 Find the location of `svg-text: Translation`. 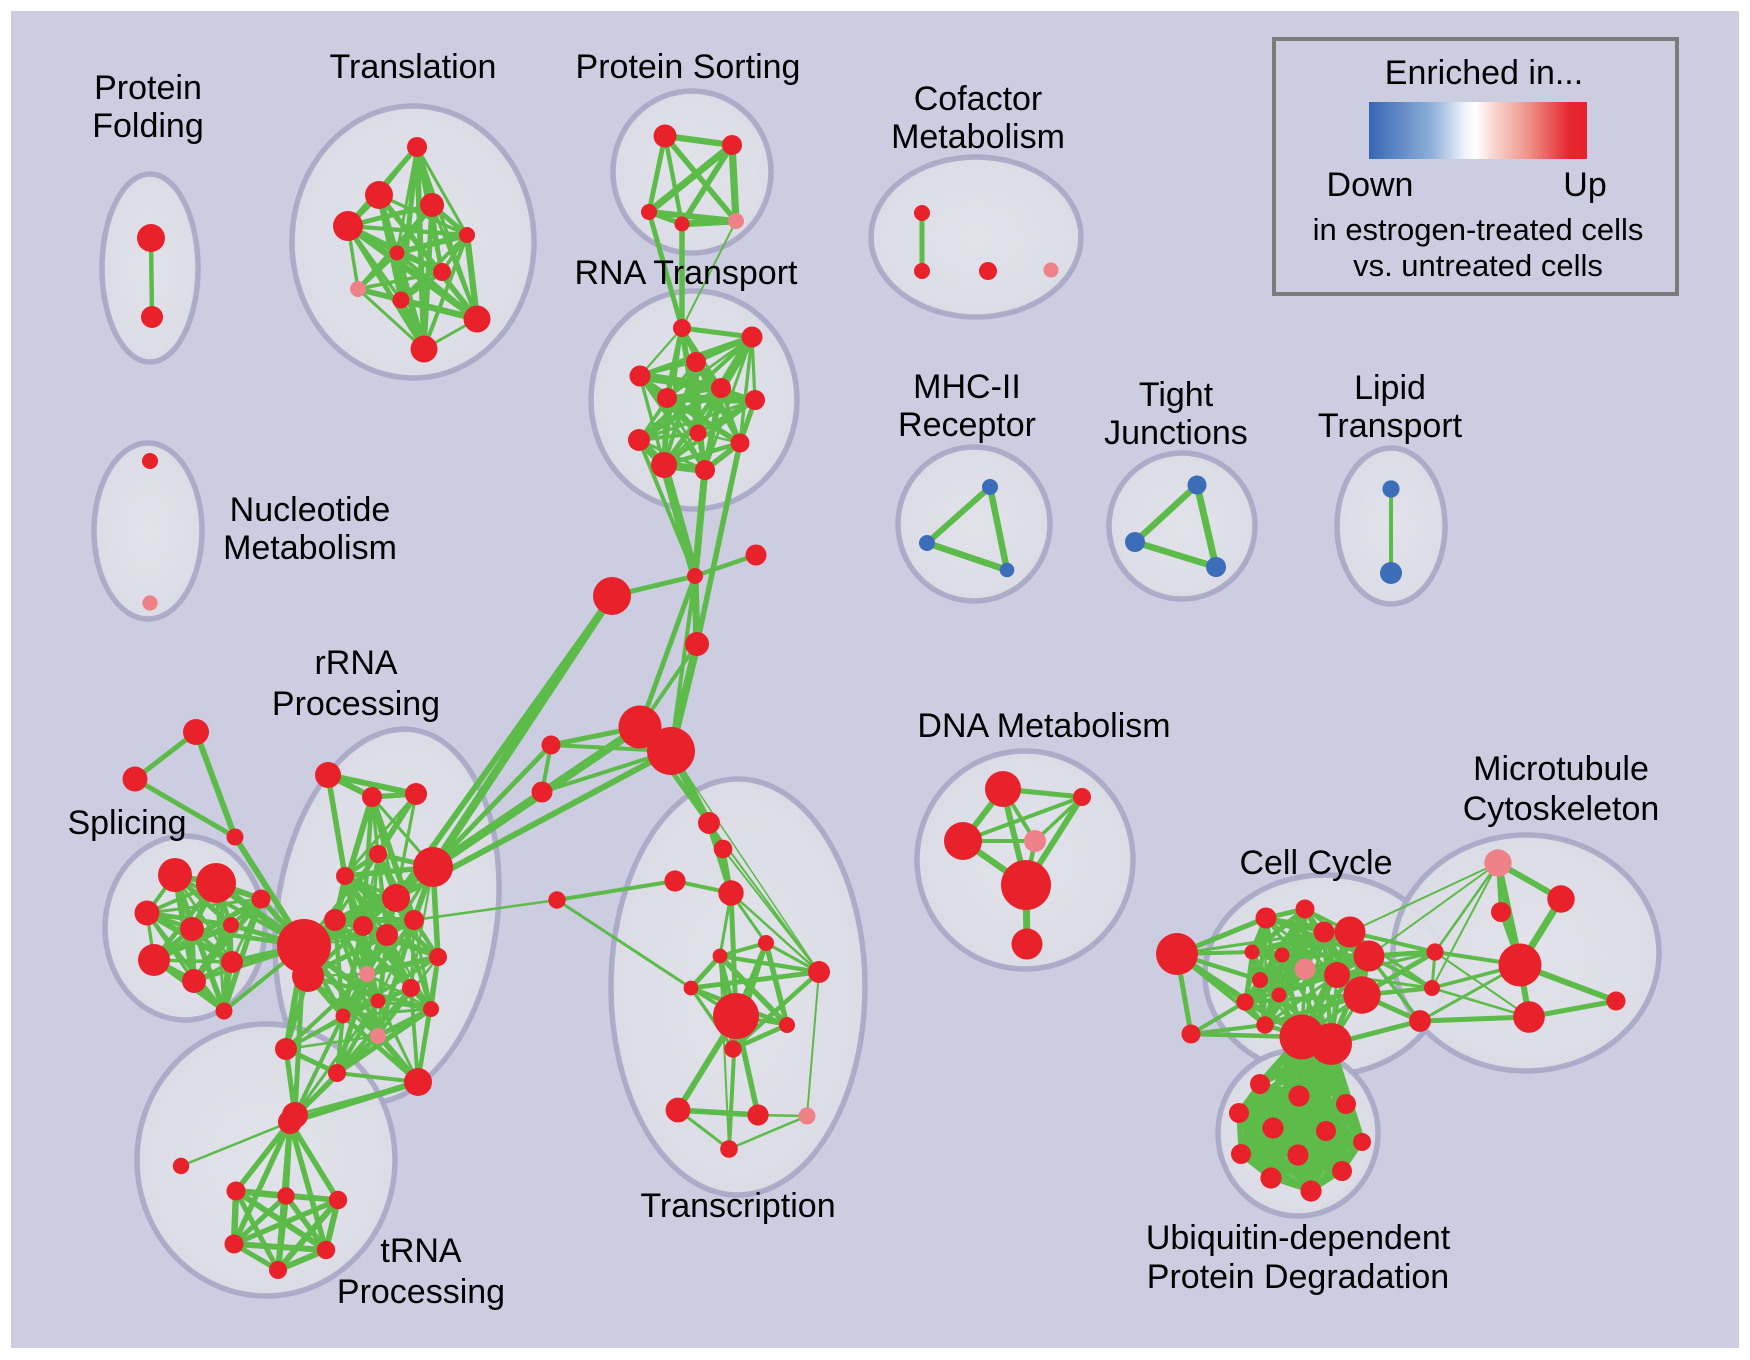

svg-text: Translation is located at coordinates (413, 67).